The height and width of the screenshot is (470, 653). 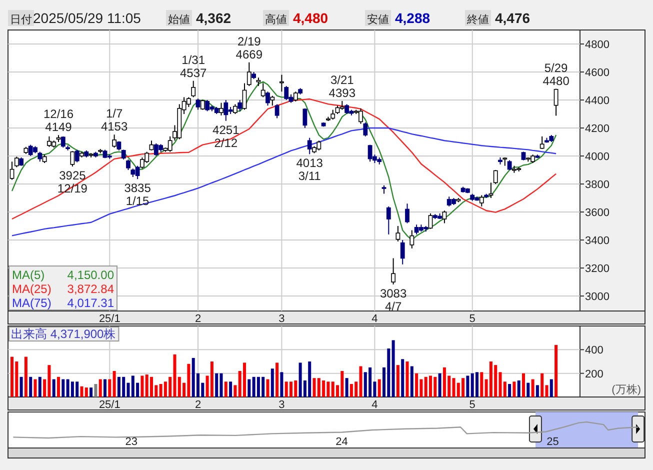 I want to click on text: 始値, so click(x=179, y=20).